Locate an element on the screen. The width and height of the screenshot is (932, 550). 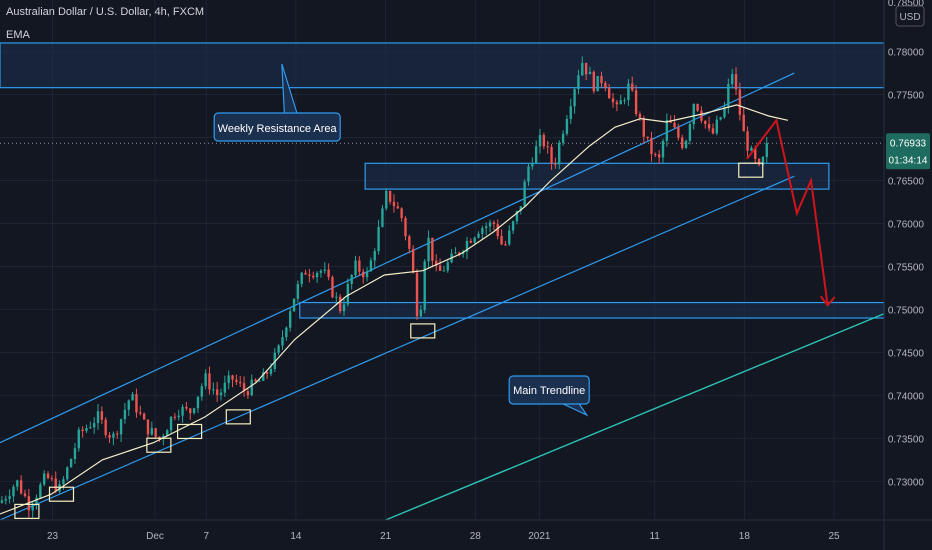
time-tick-label: 18 is located at coordinates (745, 536).